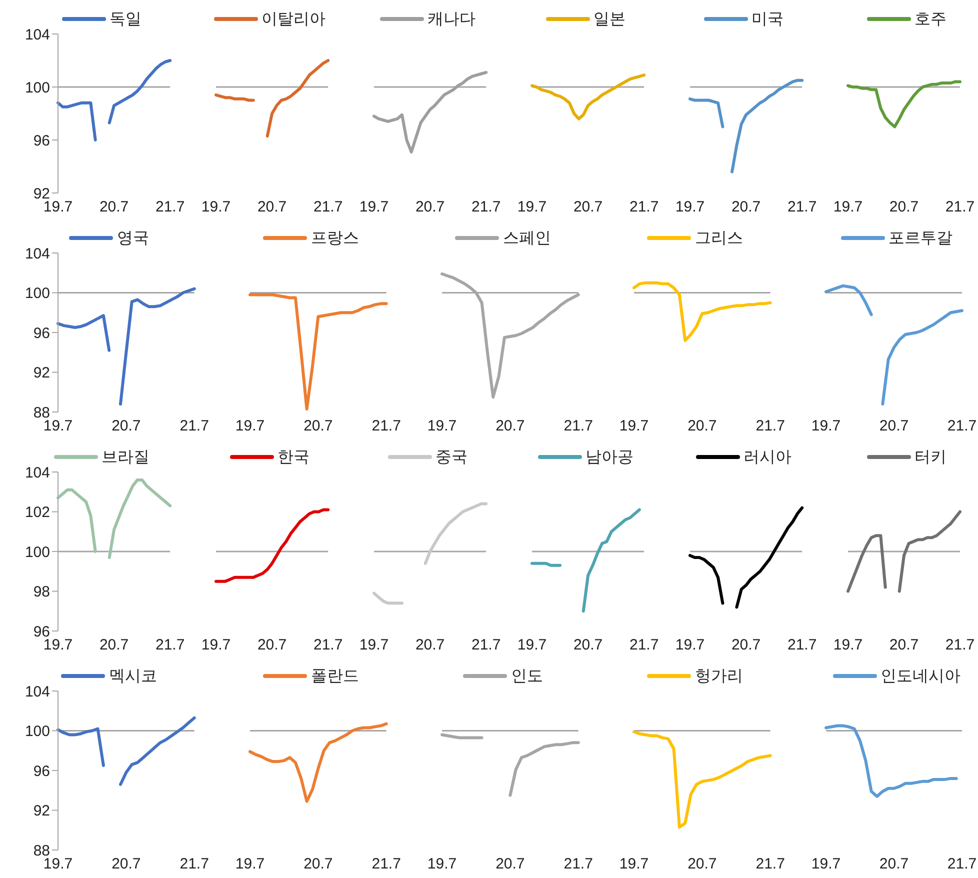  What do you see at coordinates (132, 238) in the screenshot?
I see `legend-label: 영국` at bounding box center [132, 238].